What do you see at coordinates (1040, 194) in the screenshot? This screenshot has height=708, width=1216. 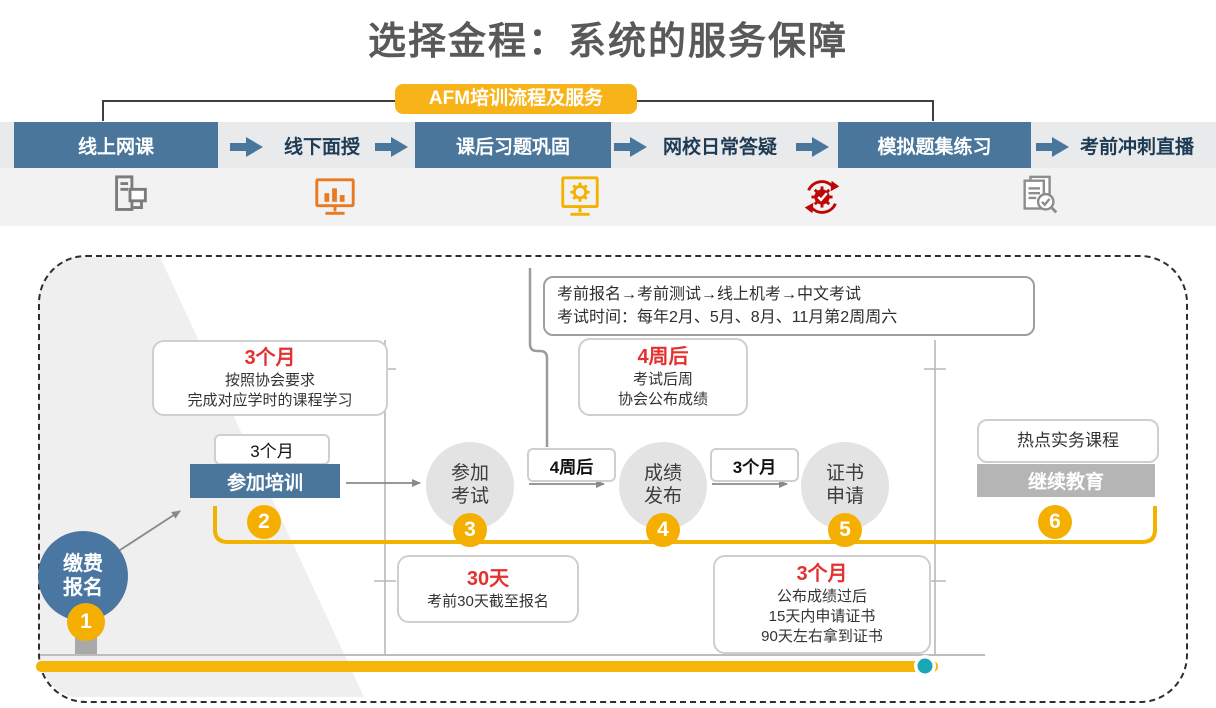 I see `doc-search-icon` at bounding box center [1040, 194].